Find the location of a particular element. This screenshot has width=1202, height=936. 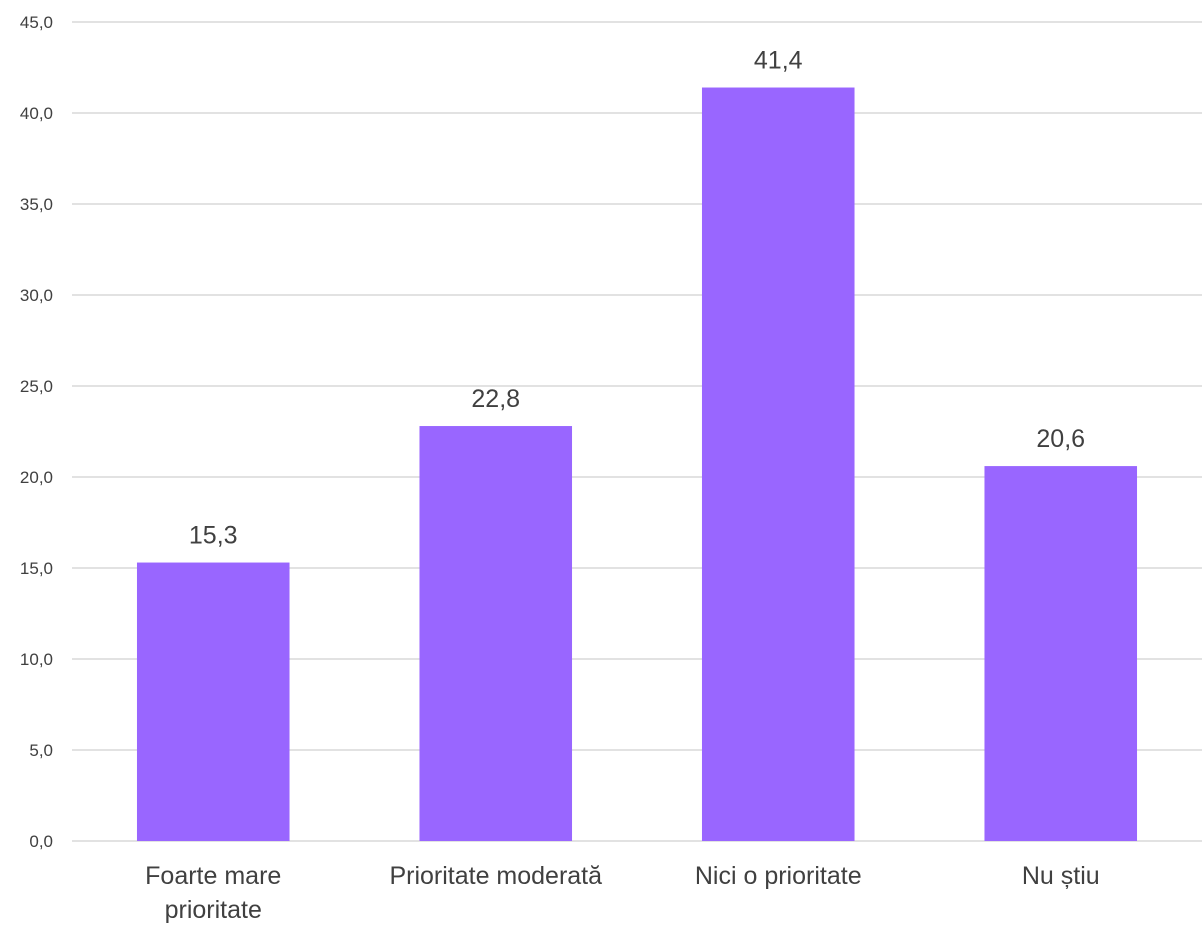

y-tick-label: 35,0 is located at coordinates (36, 204).